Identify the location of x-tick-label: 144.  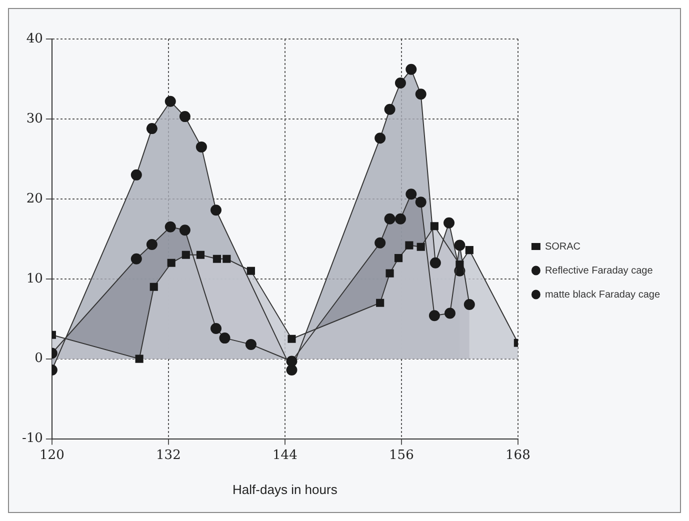
(285, 455).